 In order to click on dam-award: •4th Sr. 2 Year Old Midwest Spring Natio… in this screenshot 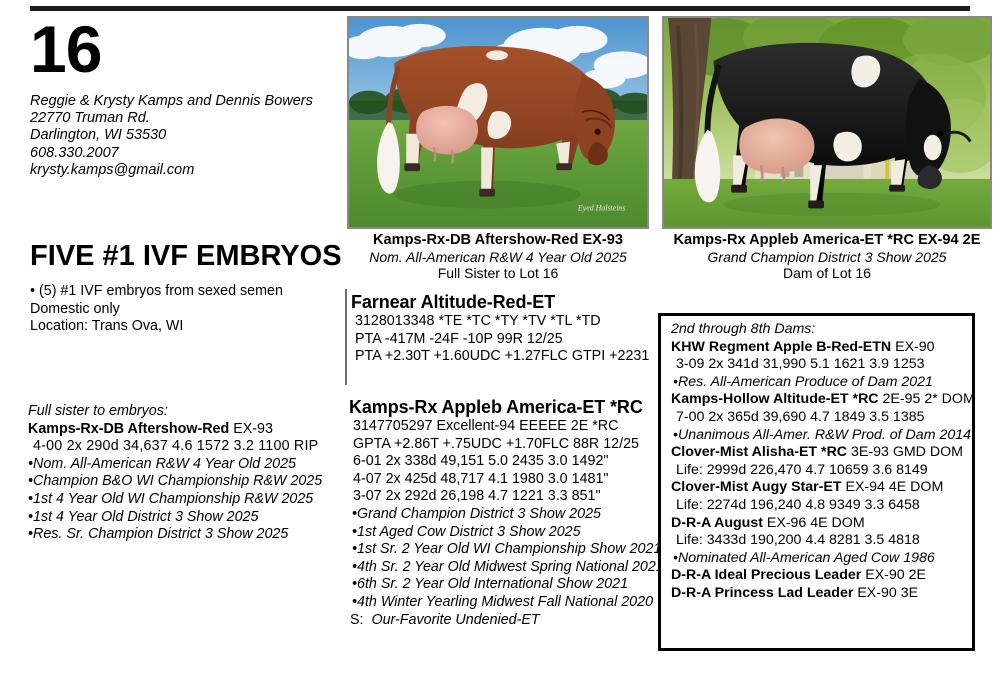, I will do `click(508, 566)`.